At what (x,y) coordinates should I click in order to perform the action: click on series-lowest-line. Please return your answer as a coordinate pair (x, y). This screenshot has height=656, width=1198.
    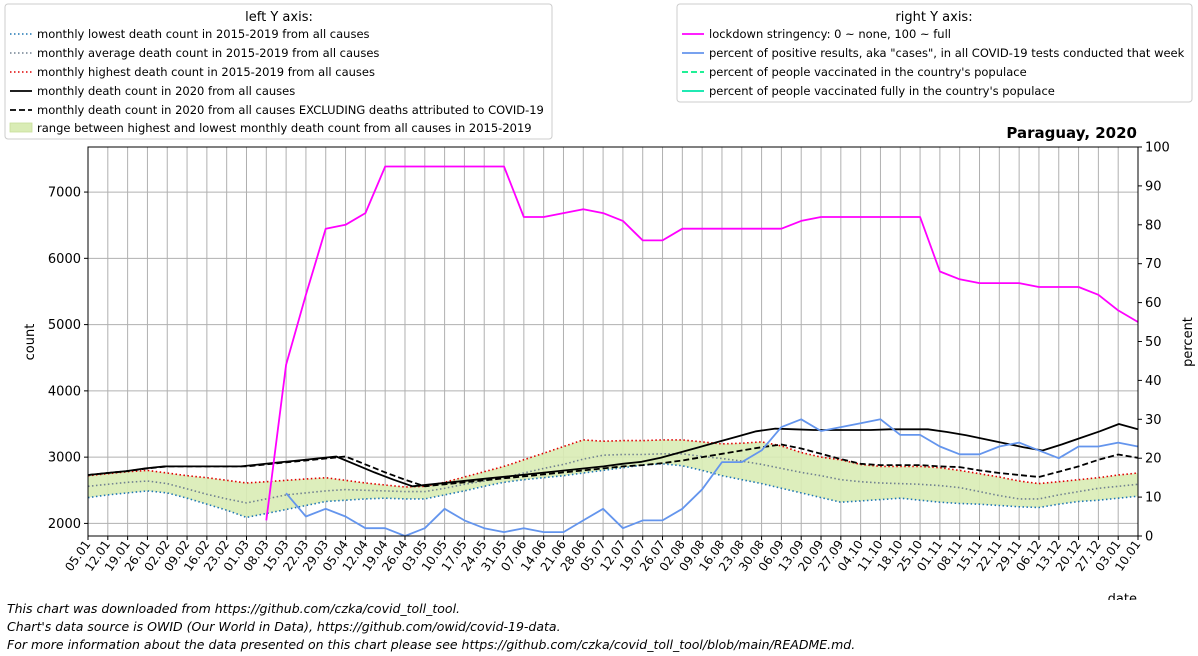
    Looking at the image, I should click on (613, 490).